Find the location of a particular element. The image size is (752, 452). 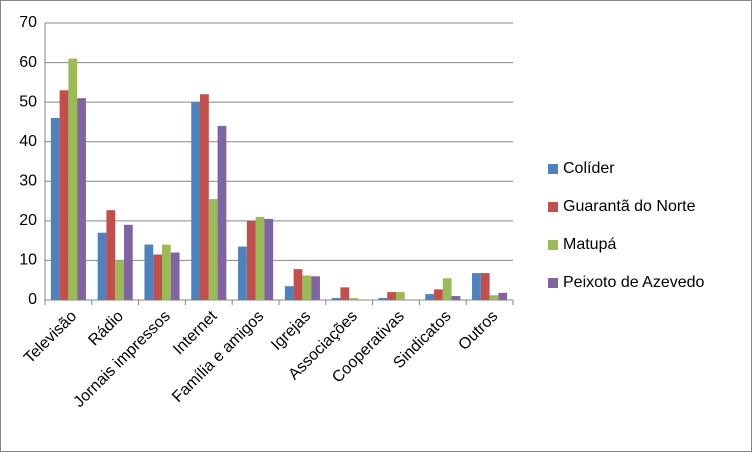

legend-label: Colíder is located at coordinates (589, 168).